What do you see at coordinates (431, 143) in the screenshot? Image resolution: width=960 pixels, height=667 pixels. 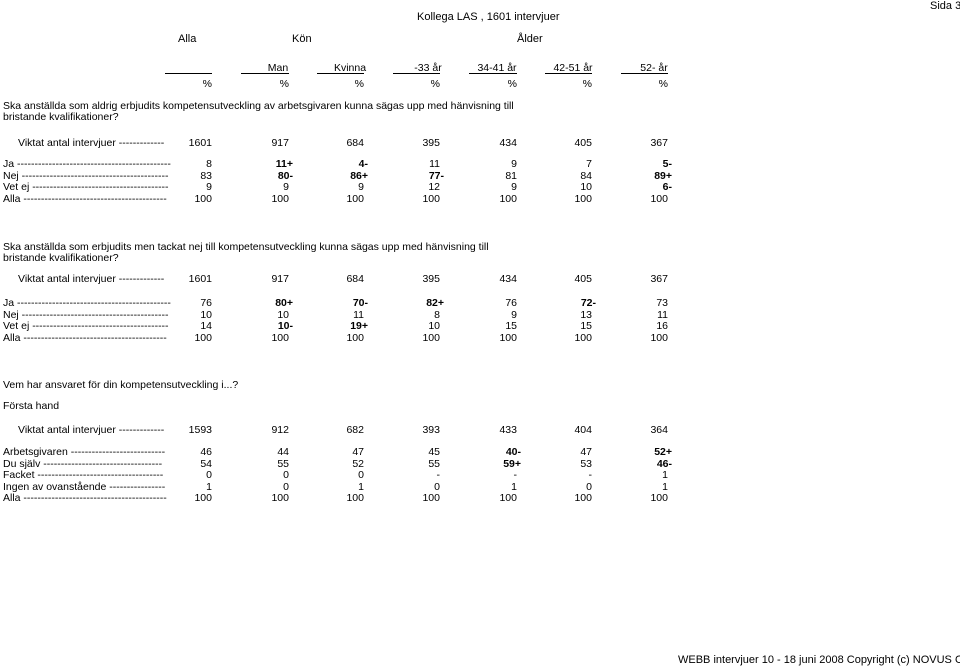 I see `base-value: 395` at bounding box center [431, 143].